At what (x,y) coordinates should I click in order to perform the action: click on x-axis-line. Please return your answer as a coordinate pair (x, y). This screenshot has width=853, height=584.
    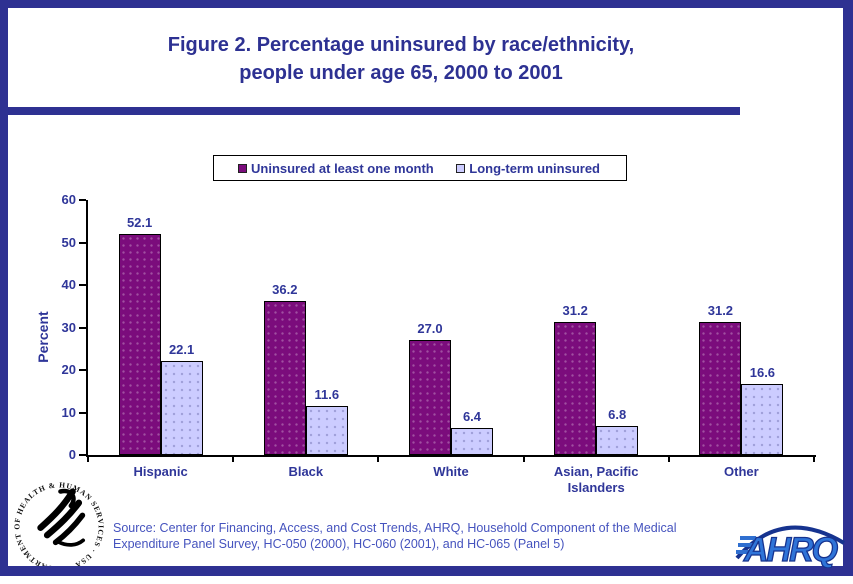
    Looking at the image, I should click on (451, 456).